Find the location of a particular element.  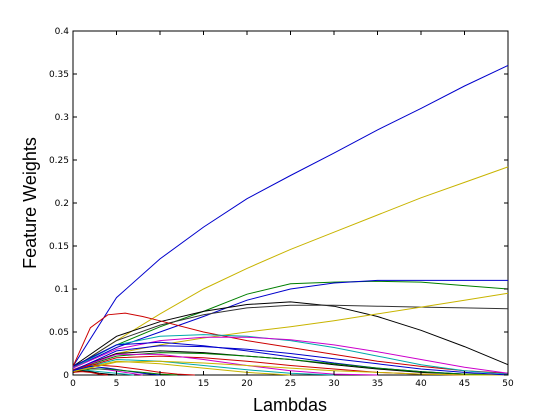

y-tick-label: 0.2 is located at coordinates (62, 204).